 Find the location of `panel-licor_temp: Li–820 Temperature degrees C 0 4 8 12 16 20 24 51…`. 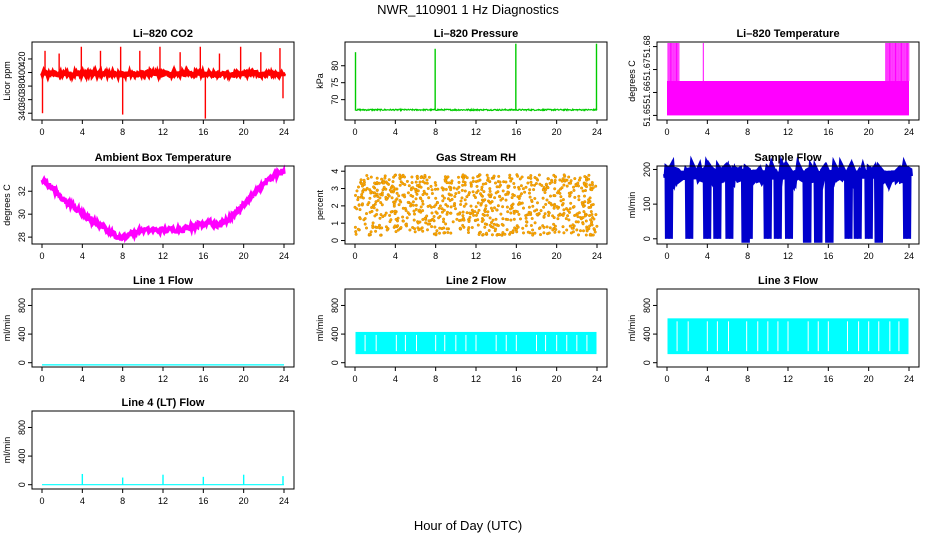

panel-licor_temp: Li–820 Temperature degrees C 0 4 8 12 16 20 24 51… is located at coordinates (773, 82).